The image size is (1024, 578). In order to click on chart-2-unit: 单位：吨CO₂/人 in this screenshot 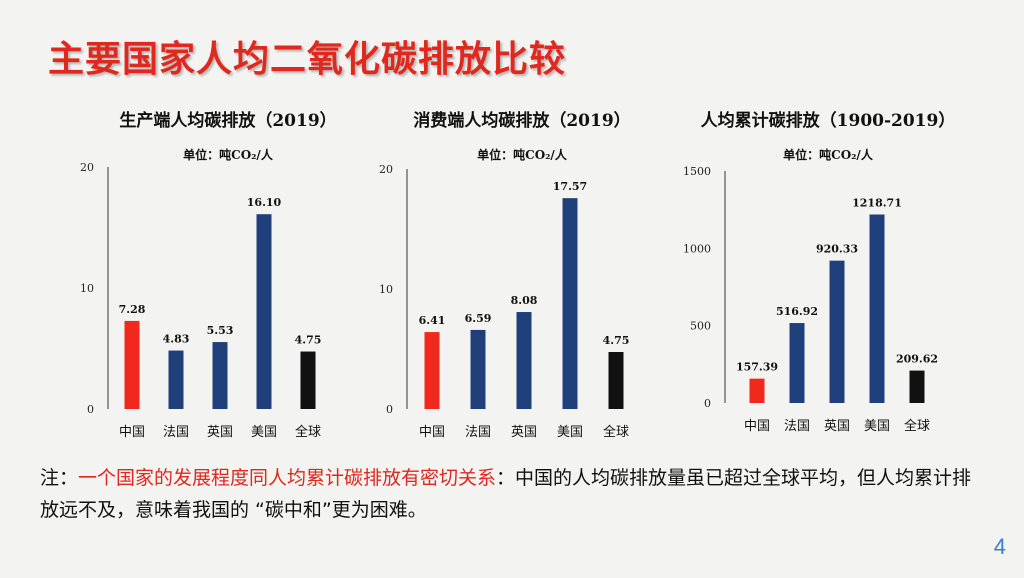, I will do `click(522, 154)`.